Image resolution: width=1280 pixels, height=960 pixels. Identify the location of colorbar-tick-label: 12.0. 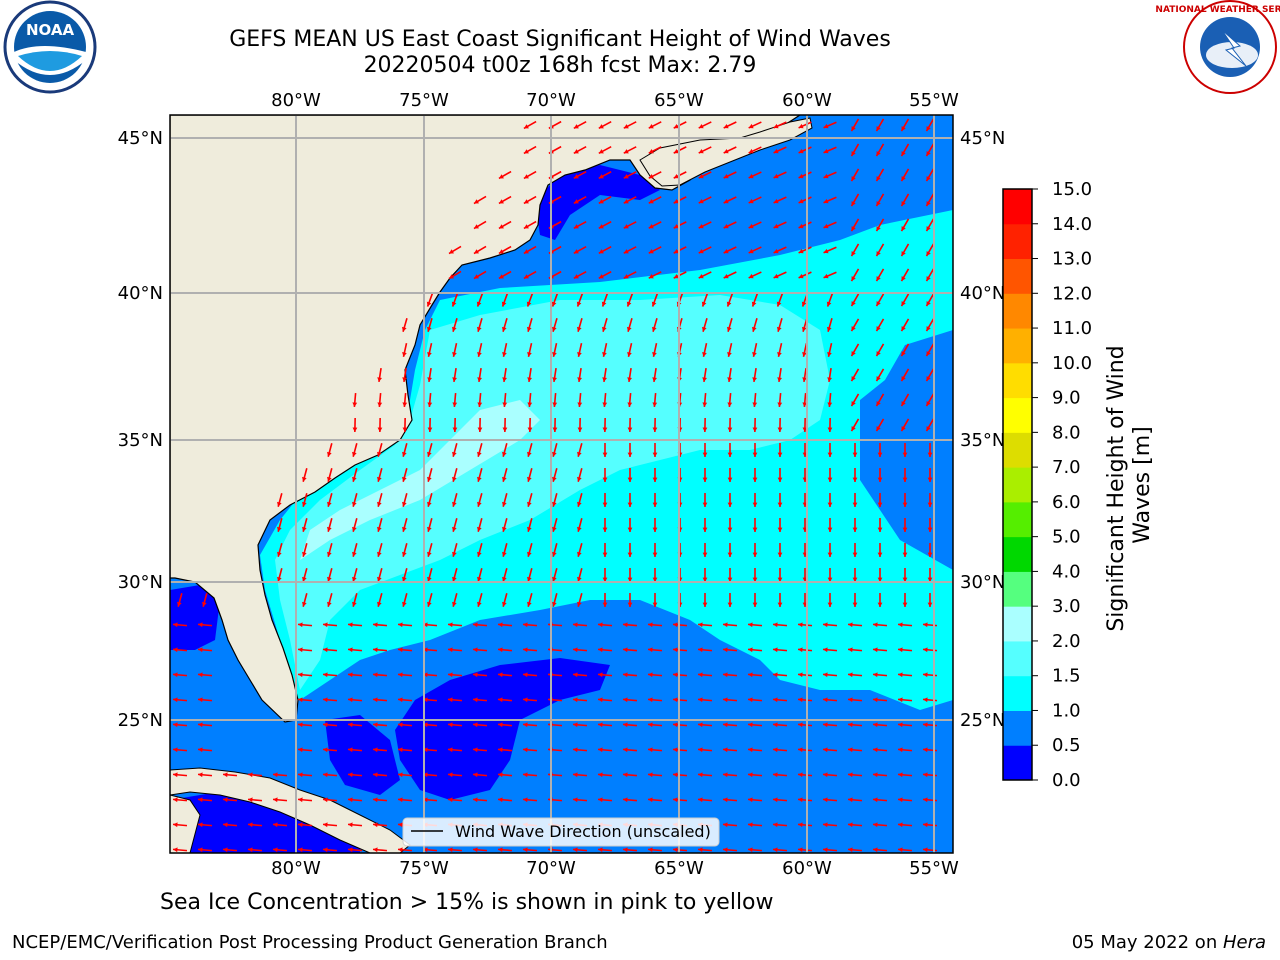
(1072, 293).